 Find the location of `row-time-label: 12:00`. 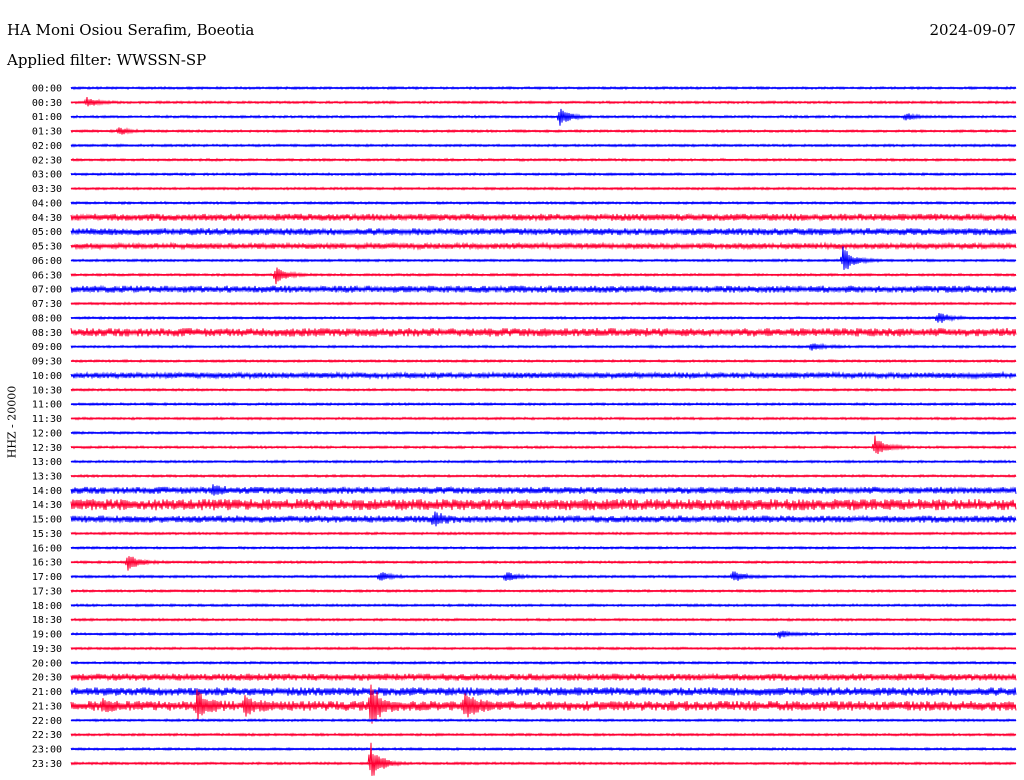

row-time-label: 12:00 is located at coordinates (47, 433).